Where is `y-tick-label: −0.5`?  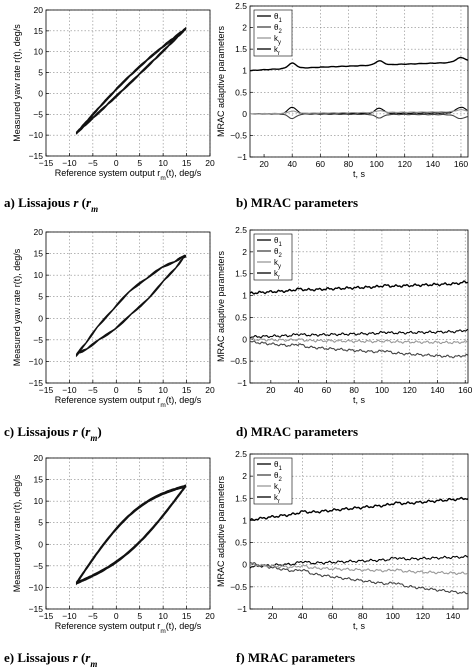
y-tick-label: −0.5 is located at coordinates (238, 361).